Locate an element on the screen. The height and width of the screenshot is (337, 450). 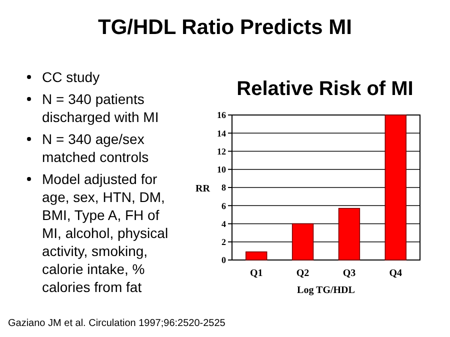
y-tick-label: 4 is located at coordinates (224, 223).